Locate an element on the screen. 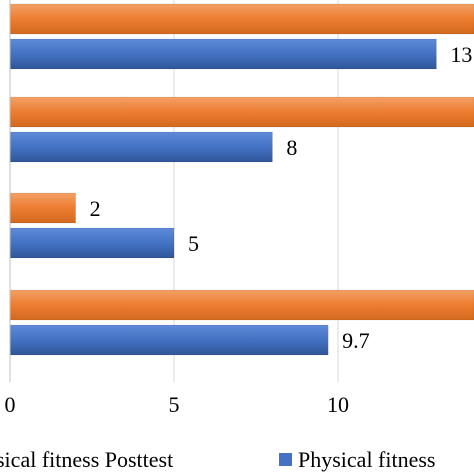 Image resolution: width=474 pixels, height=474 pixels. x-tick-label-10: 10 is located at coordinates (338, 404).